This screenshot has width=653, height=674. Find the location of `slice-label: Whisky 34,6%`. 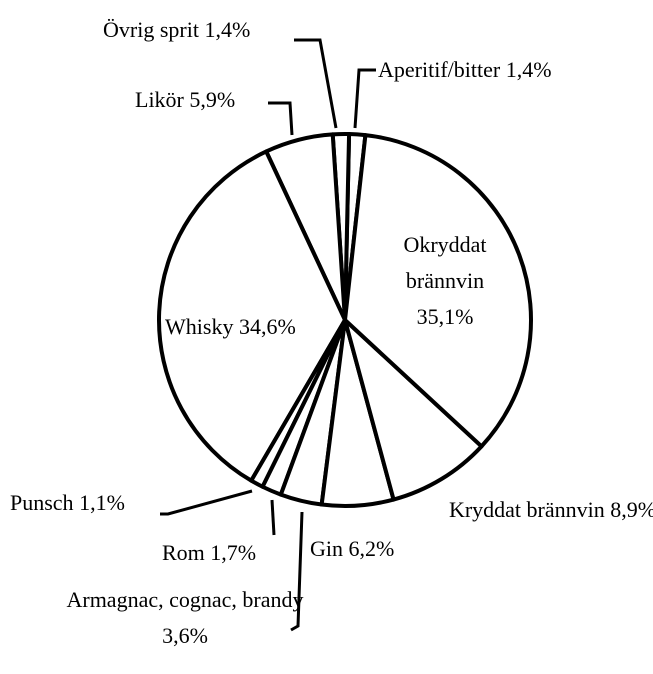

slice-label: Whisky 34,6% is located at coordinates (230, 327).